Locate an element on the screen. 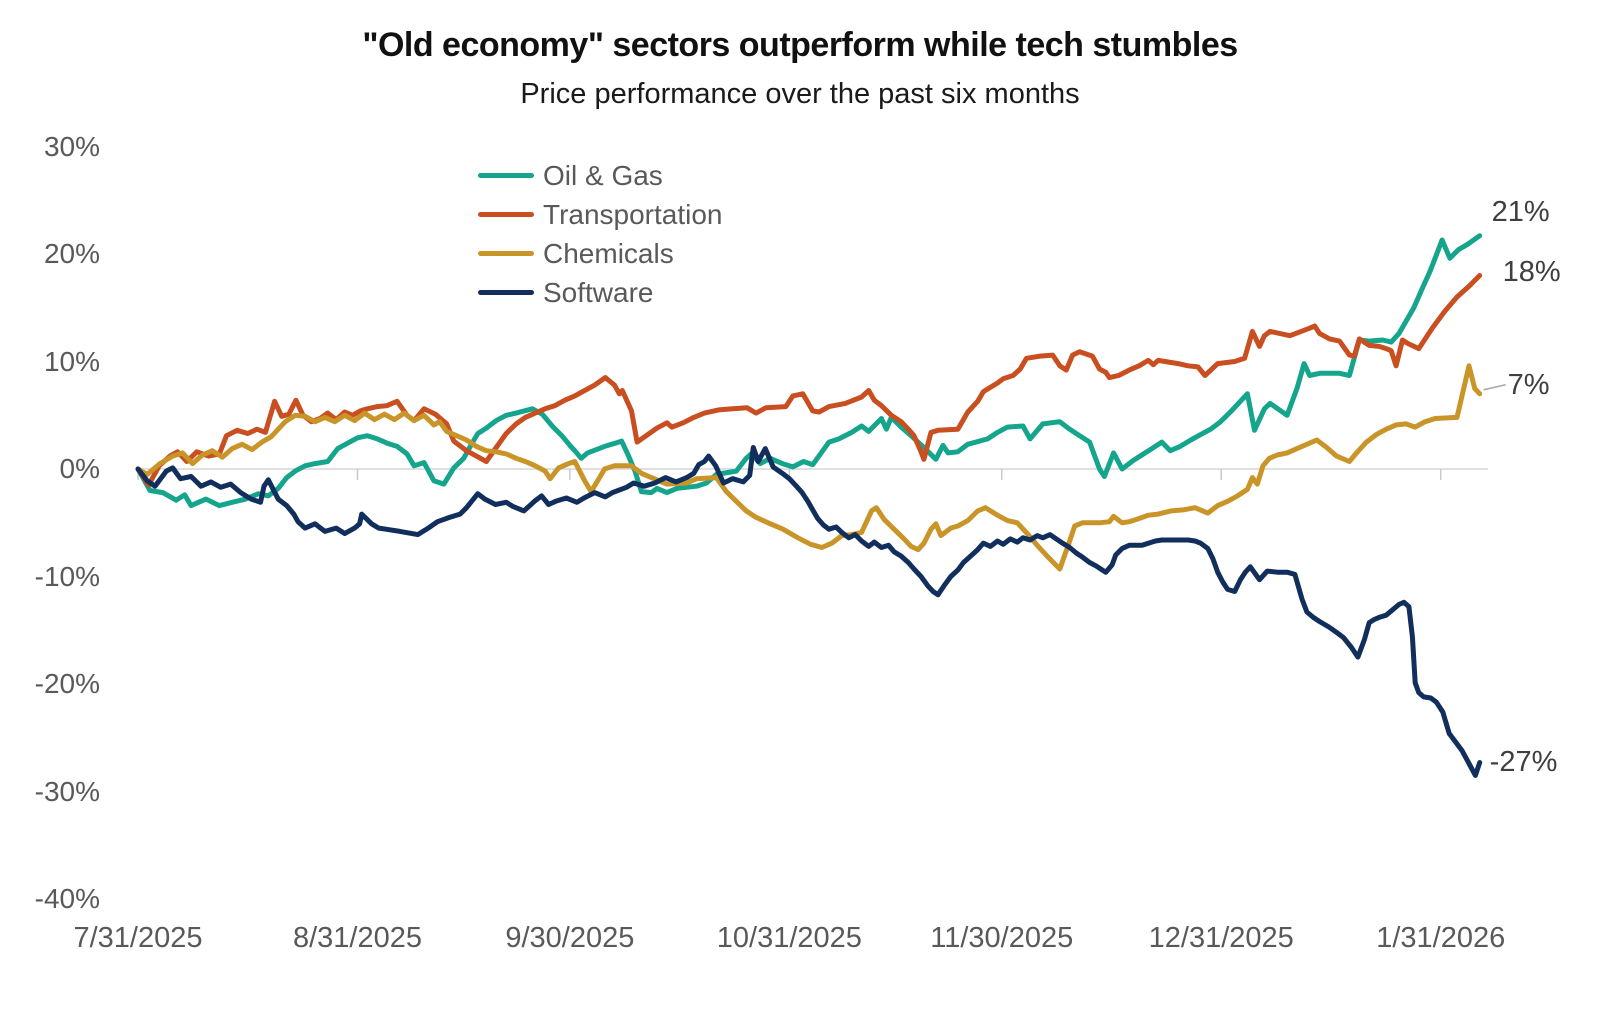 The width and height of the screenshot is (1600, 1024). legend-item-software: Software is located at coordinates (600, 292).